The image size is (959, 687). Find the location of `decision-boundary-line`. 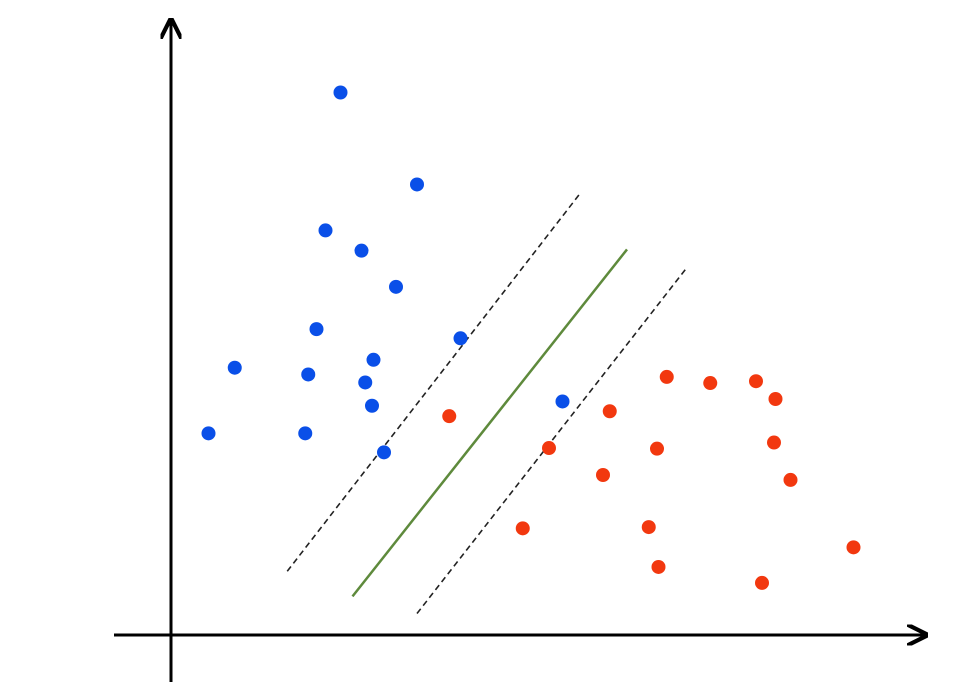

decision-boundary-line is located at coordinates (489, 423).